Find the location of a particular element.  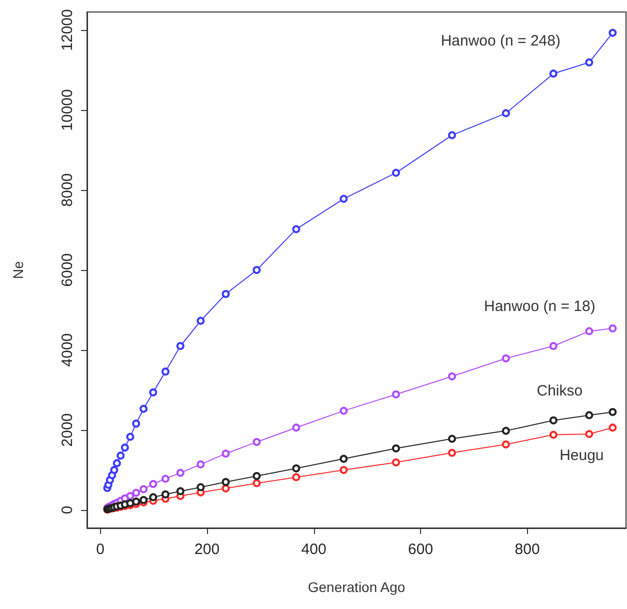

x-tick-label: 200 is located at coordinates (207, 549).